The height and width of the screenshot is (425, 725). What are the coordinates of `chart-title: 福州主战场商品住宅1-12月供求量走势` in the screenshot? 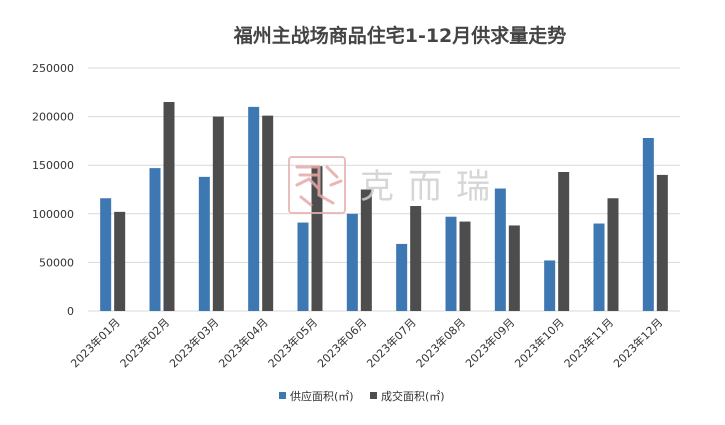 It's located at (400, 35).